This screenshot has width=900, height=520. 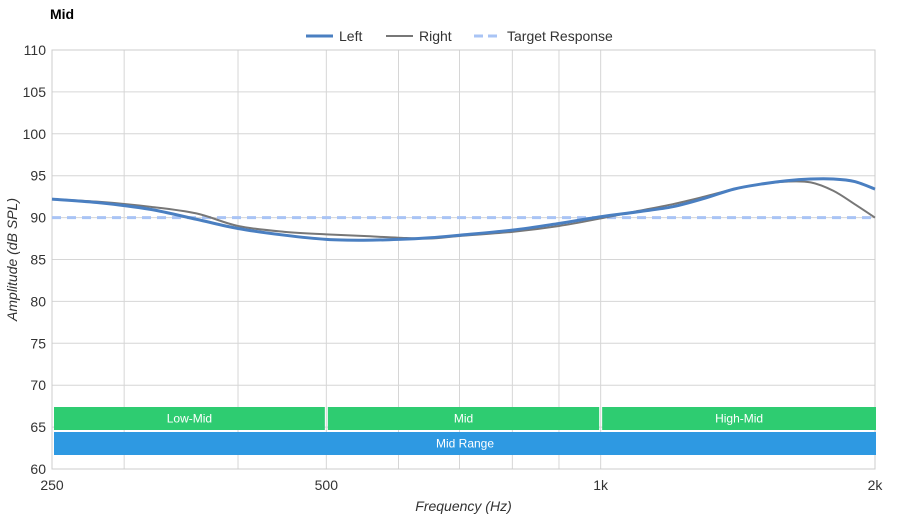 I want to click on y-tick-label: 100, so click(x=35, y=134).